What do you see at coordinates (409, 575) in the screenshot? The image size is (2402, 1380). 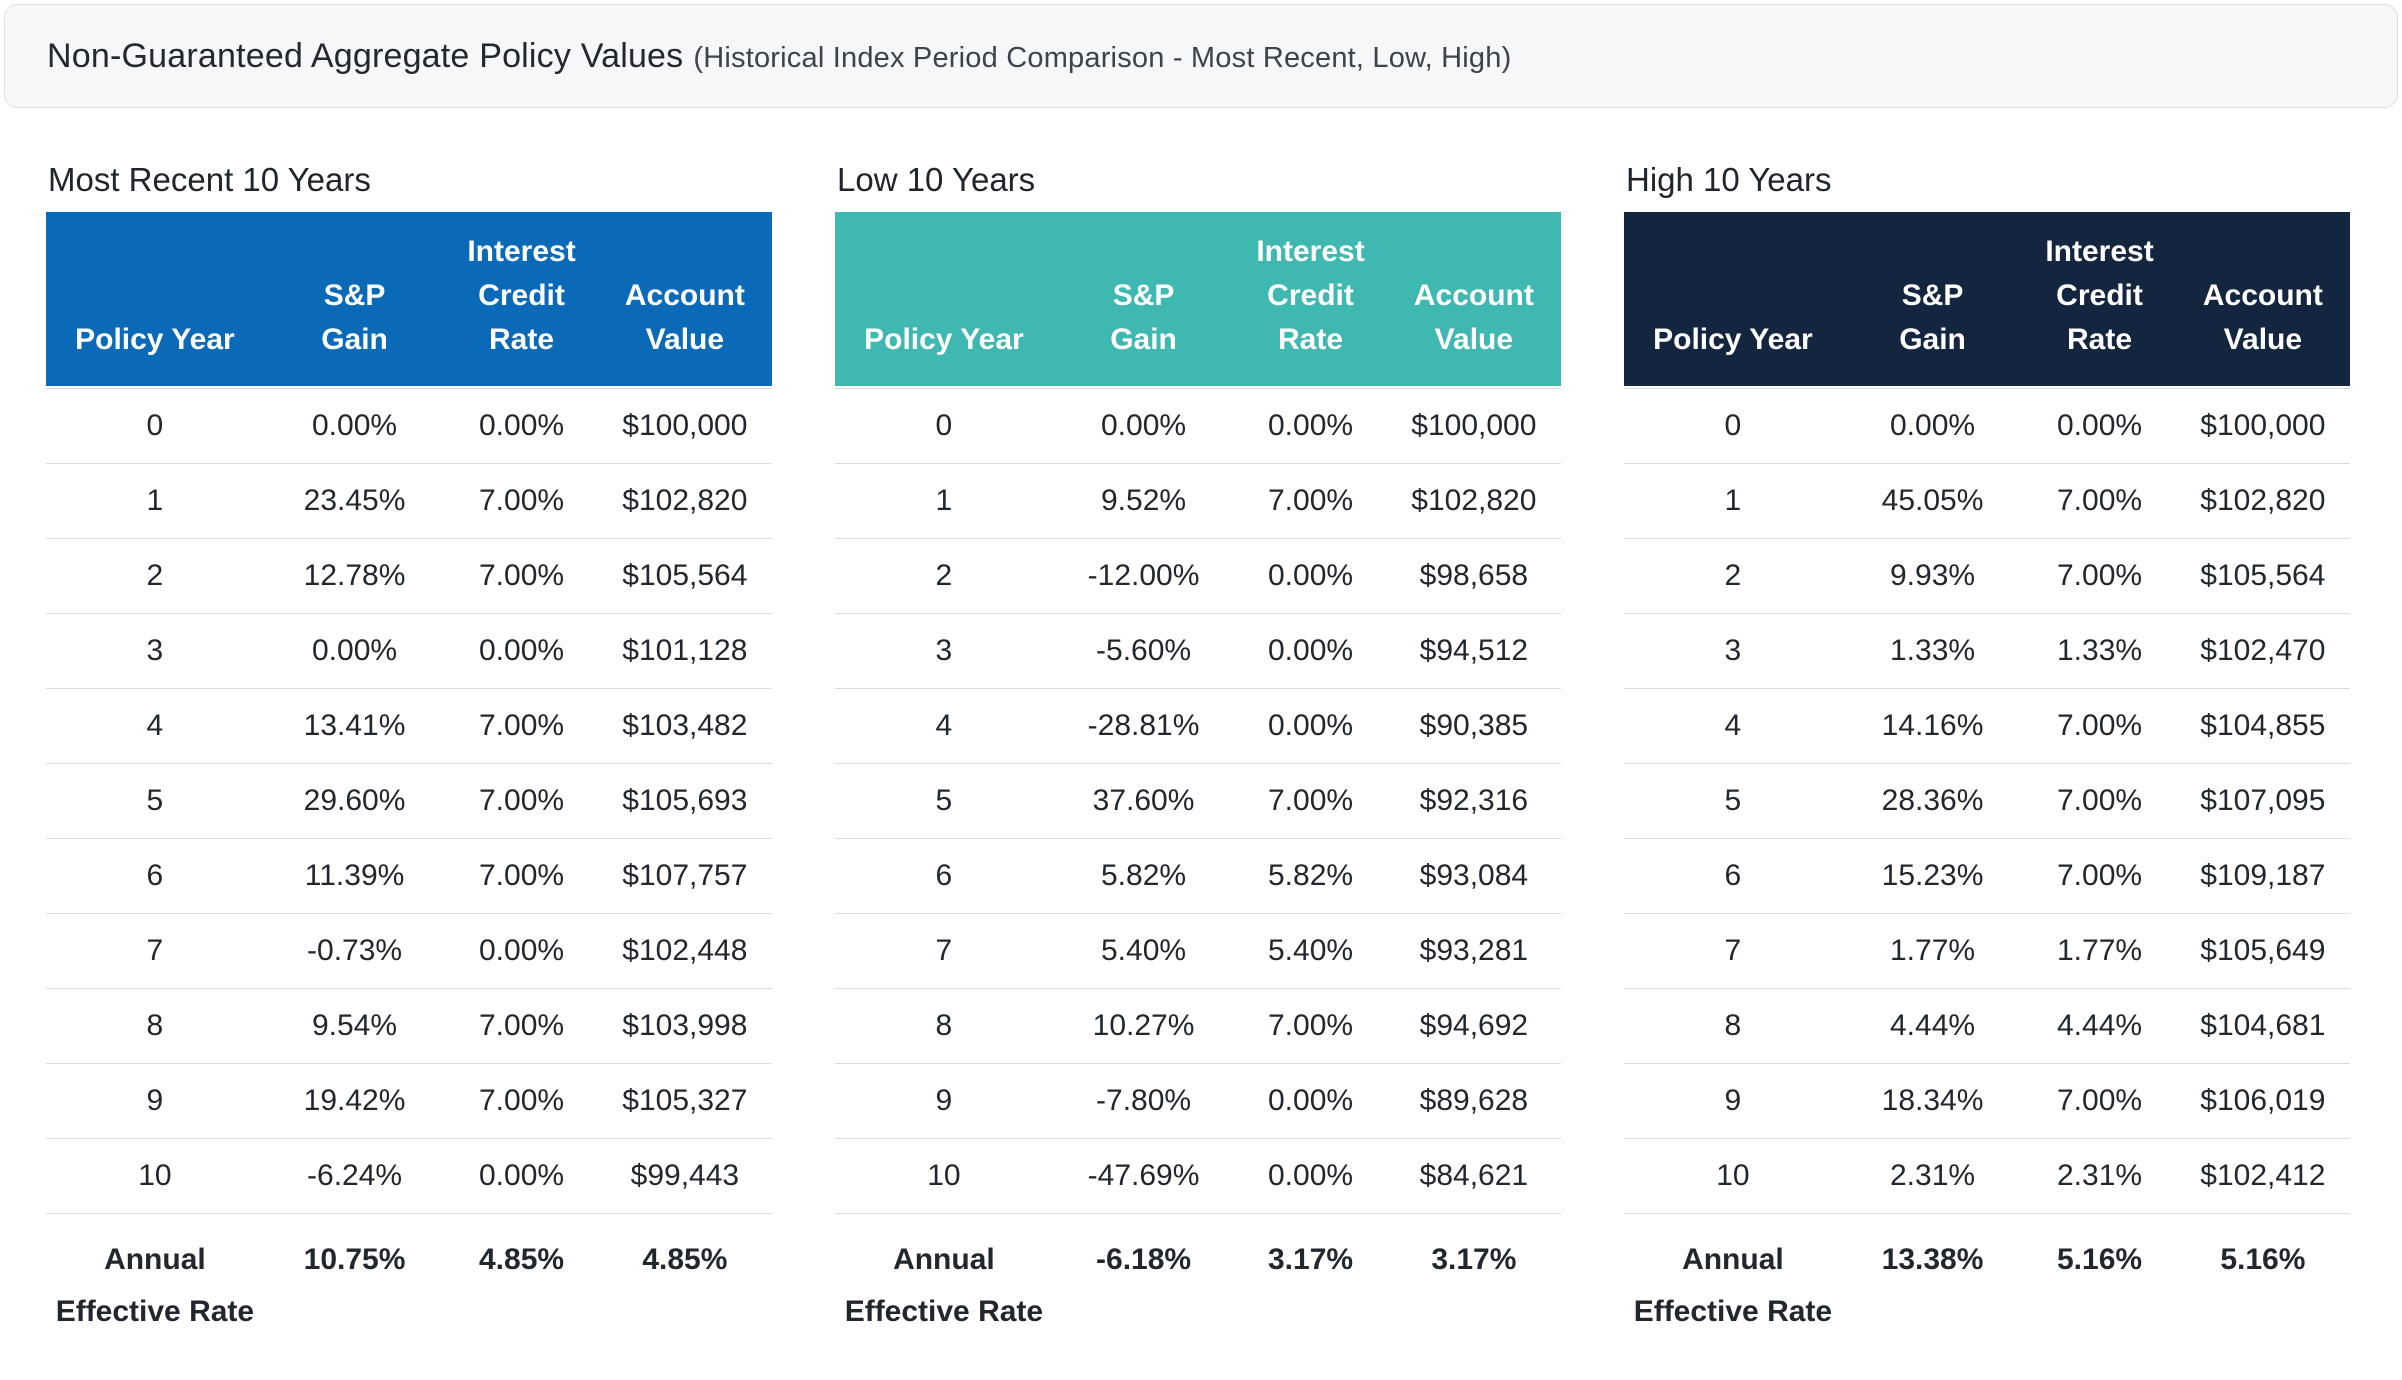 I see `table-row: 2 12.78% 7.00% $105,564` at bounding box center [409, 575].